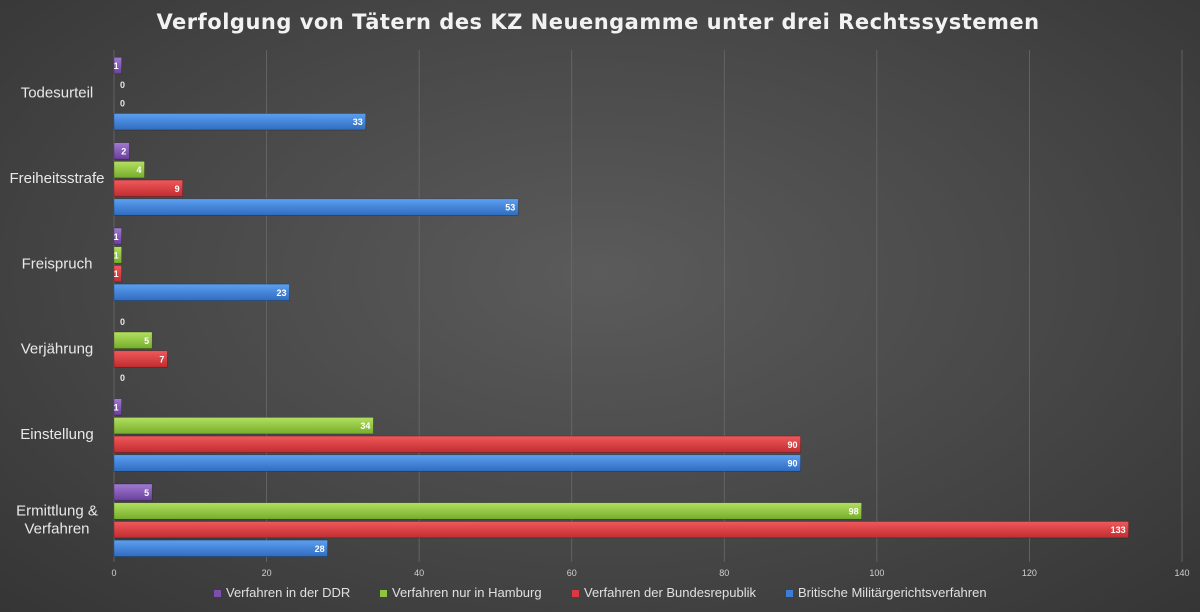 This screenshot has height=612, width=1200. What do you see at coordinates (892, 592) in the screenshot?
I see `legend-label: Britische Militärgerichtsverfahren` at bounding box center [892, 592].